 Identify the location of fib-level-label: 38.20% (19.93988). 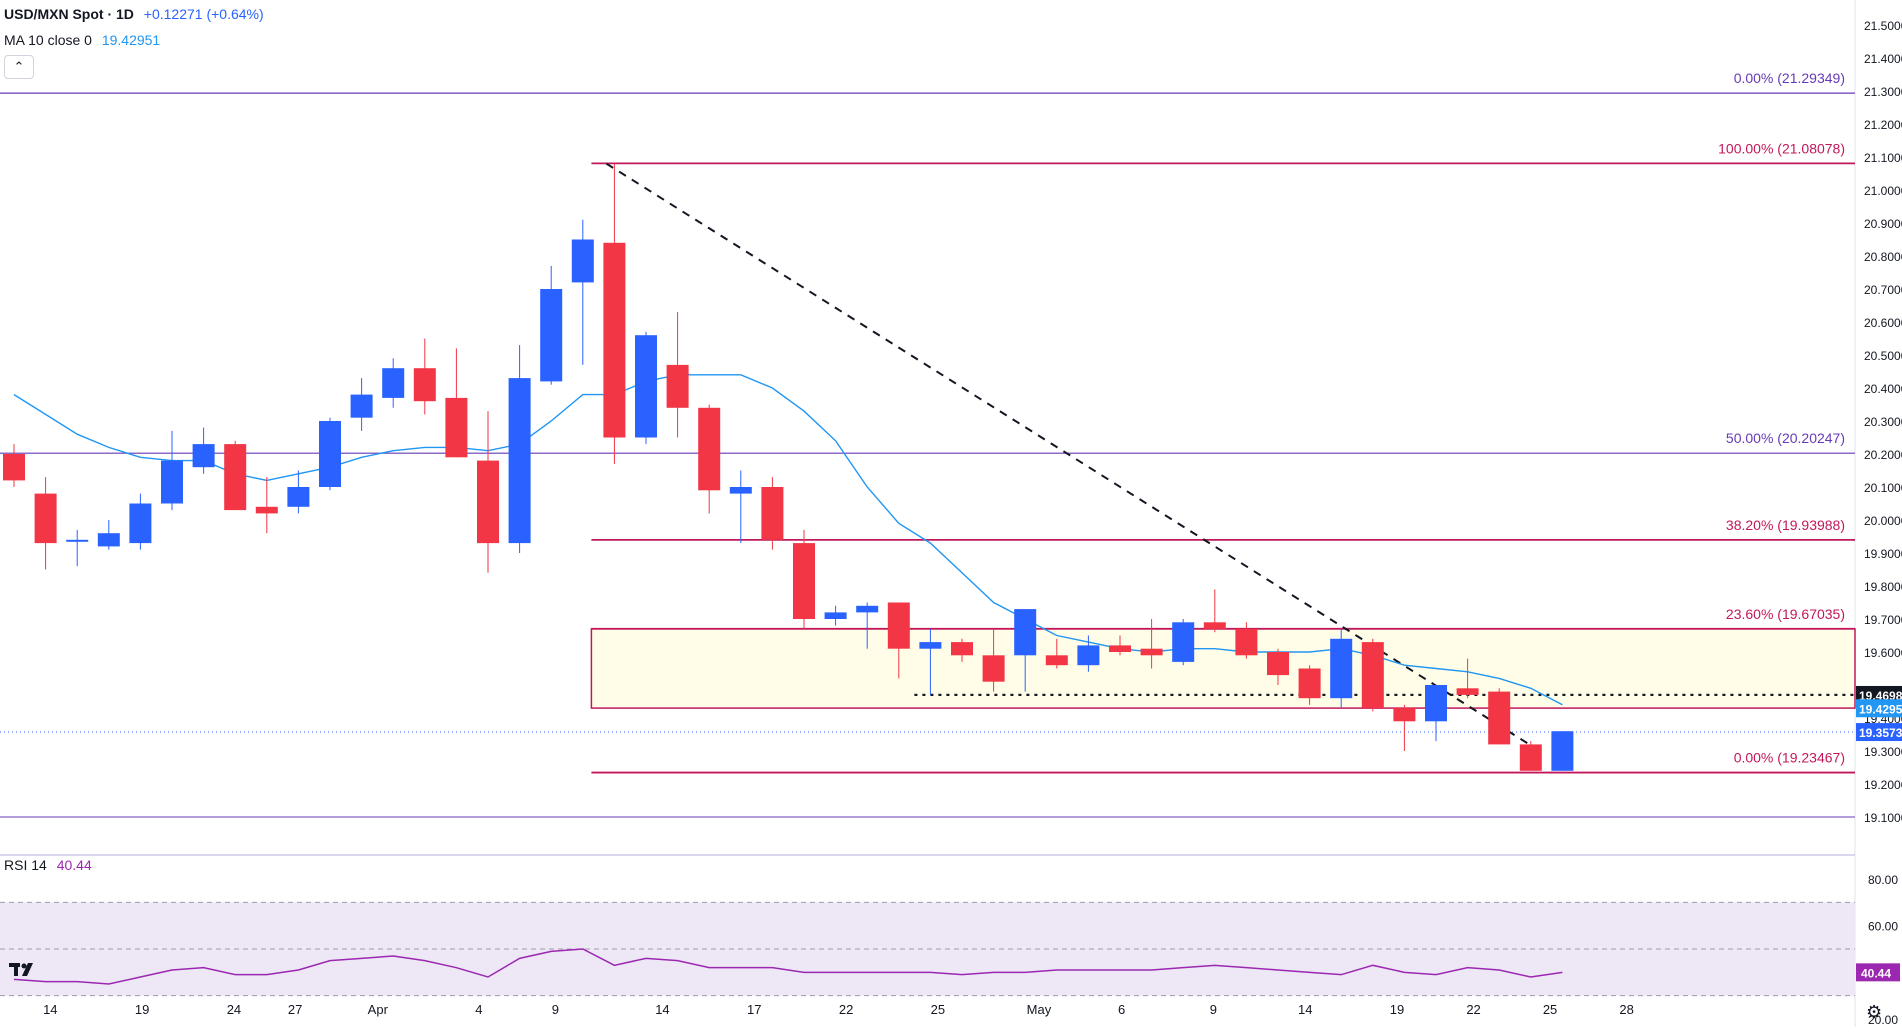
(1785, 525).